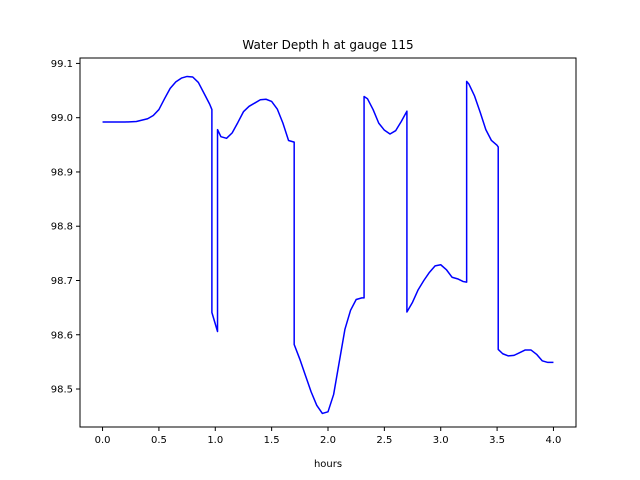 This screenshot has height=480, width=640. What do you see at coordinates (554, 440) in the screenshot?
I see `x-tick-label: 4.0` at bounding box center [554, 440].